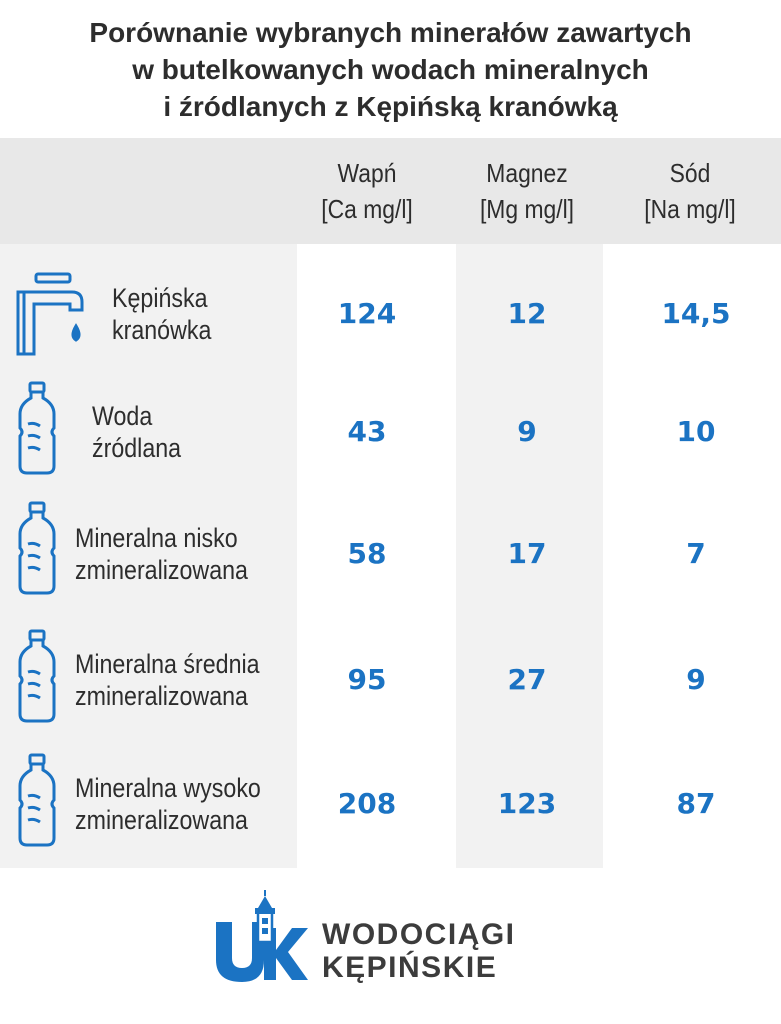 This screenshot has width=781, height=1024. Describe the element at coordinates (162, 330) in the screenshot. I see `row-label-line: kranówka` at that location.